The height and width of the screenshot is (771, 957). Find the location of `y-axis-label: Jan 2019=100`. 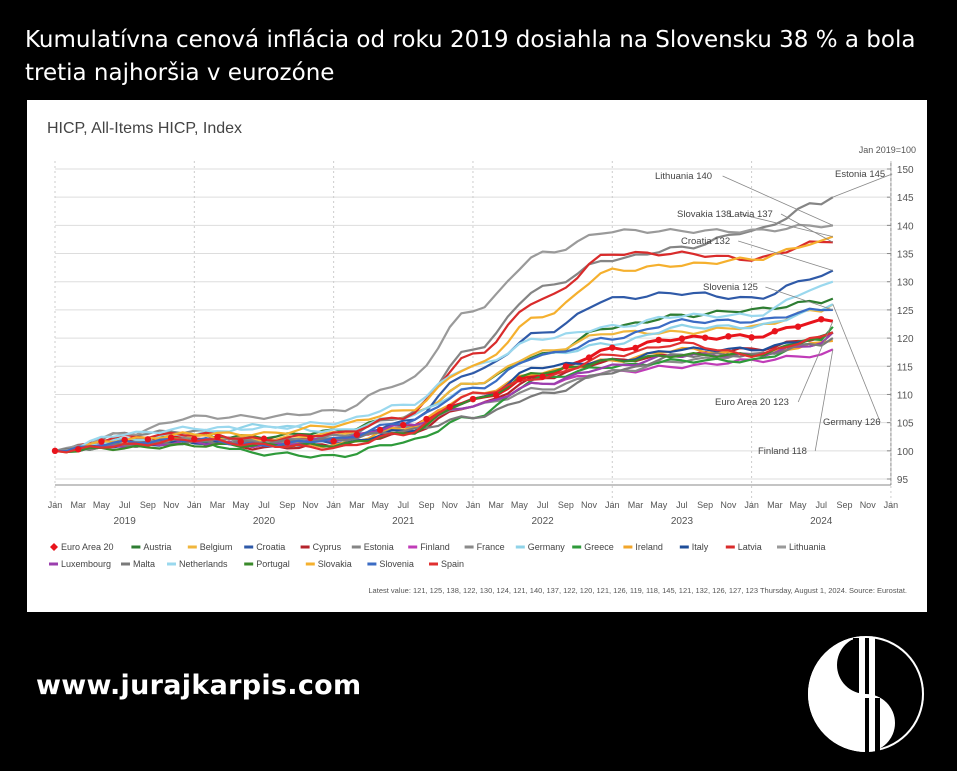

y-axis-label: Jan 2019=100 is located at coordinates (887, 150).